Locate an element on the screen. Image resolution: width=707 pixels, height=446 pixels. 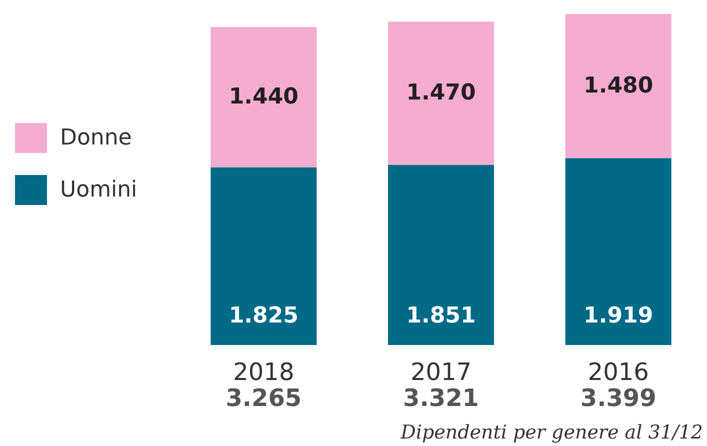
legend-label: Uomini is located at coordinates (99, 190).